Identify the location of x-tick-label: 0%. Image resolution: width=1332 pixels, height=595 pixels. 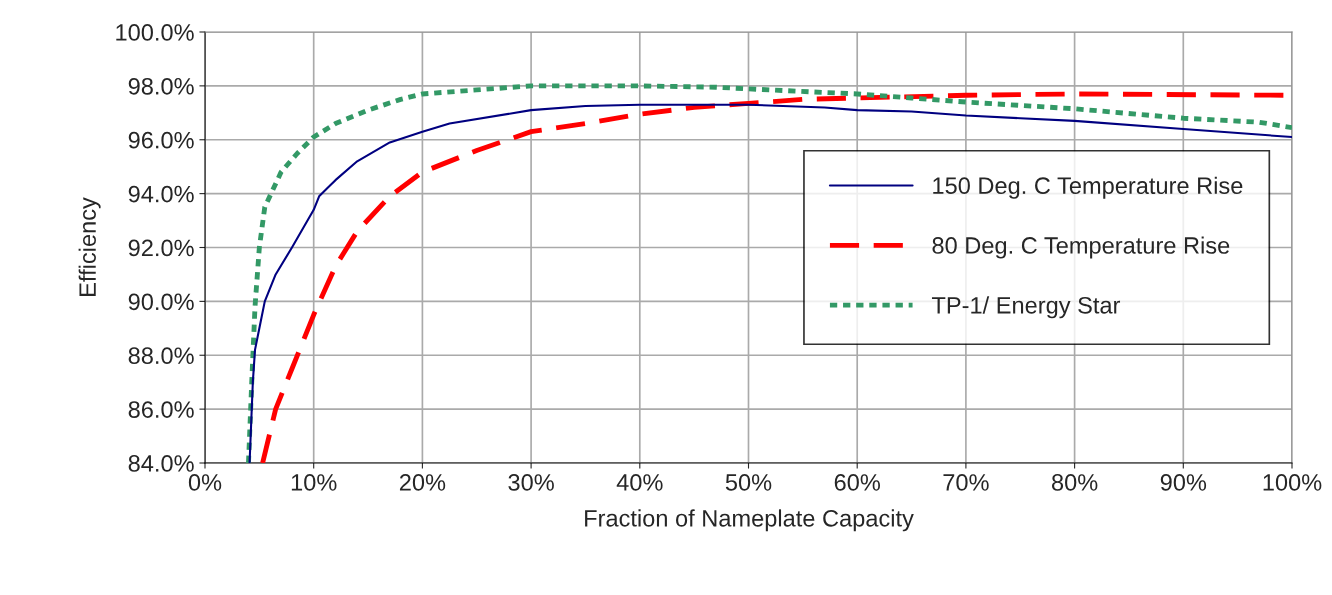
(205, 482).